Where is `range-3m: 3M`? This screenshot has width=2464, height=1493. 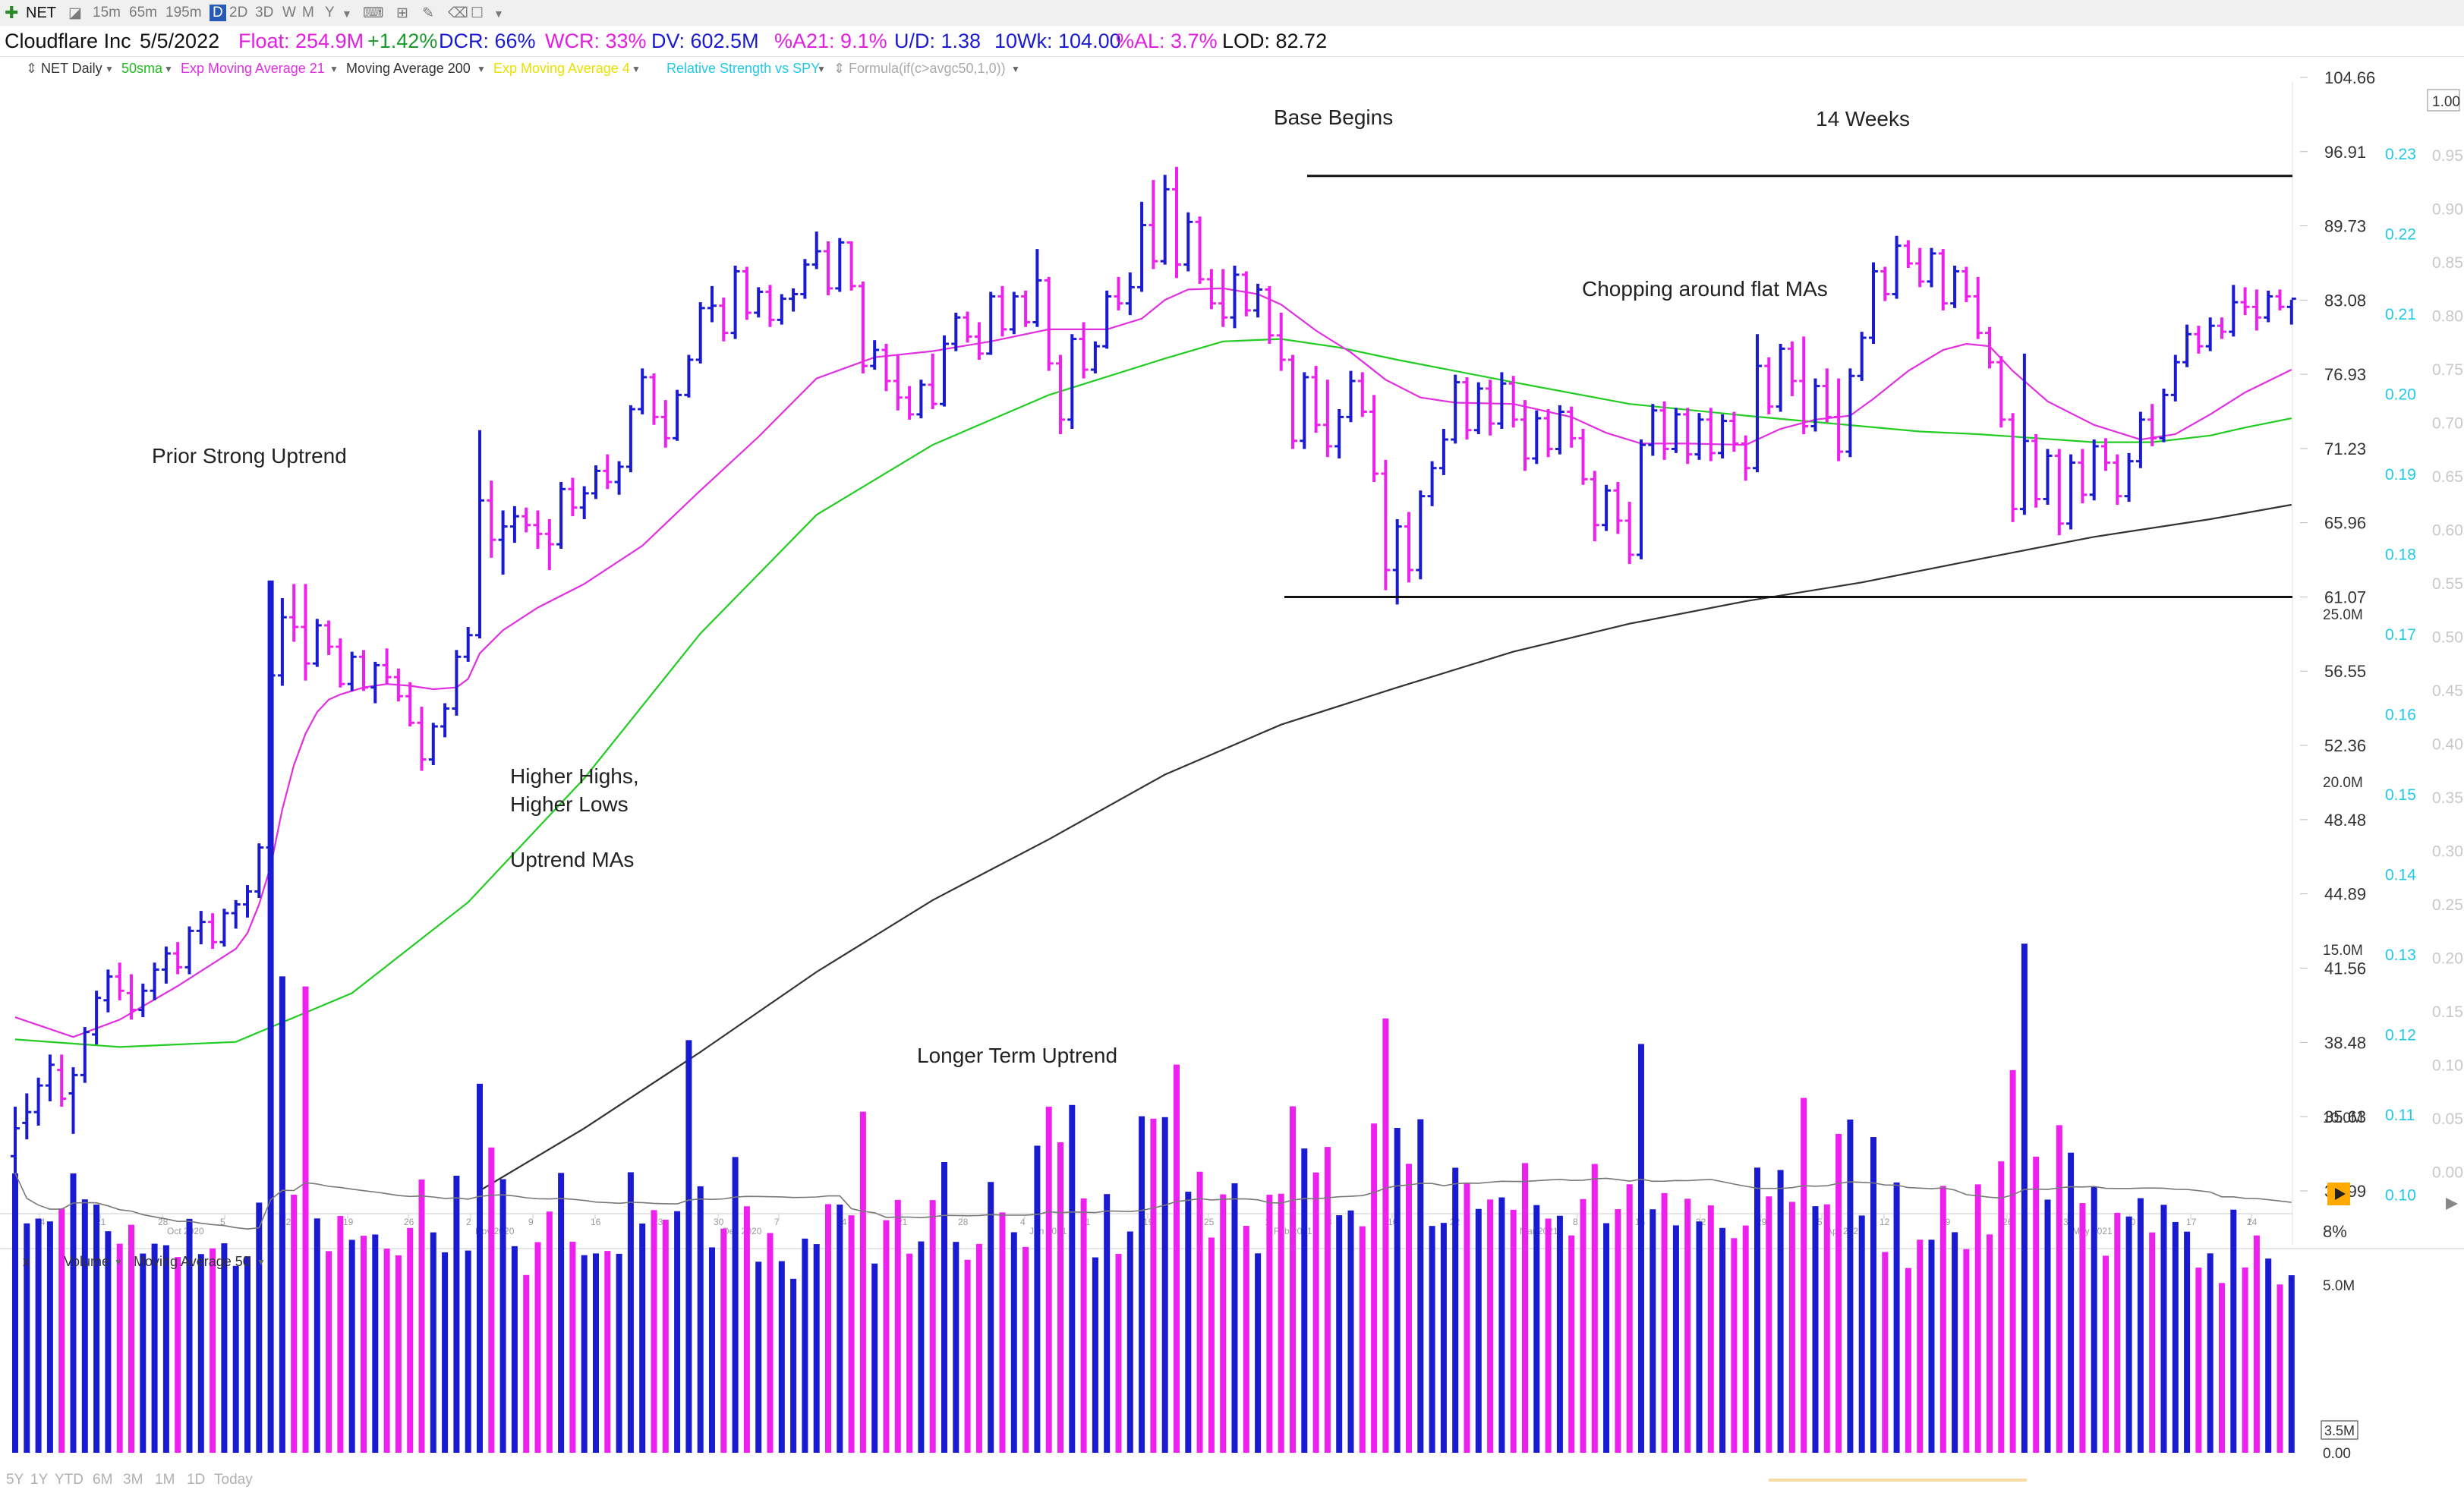
range-3m: 3M is located at coordinates (133, 1480).